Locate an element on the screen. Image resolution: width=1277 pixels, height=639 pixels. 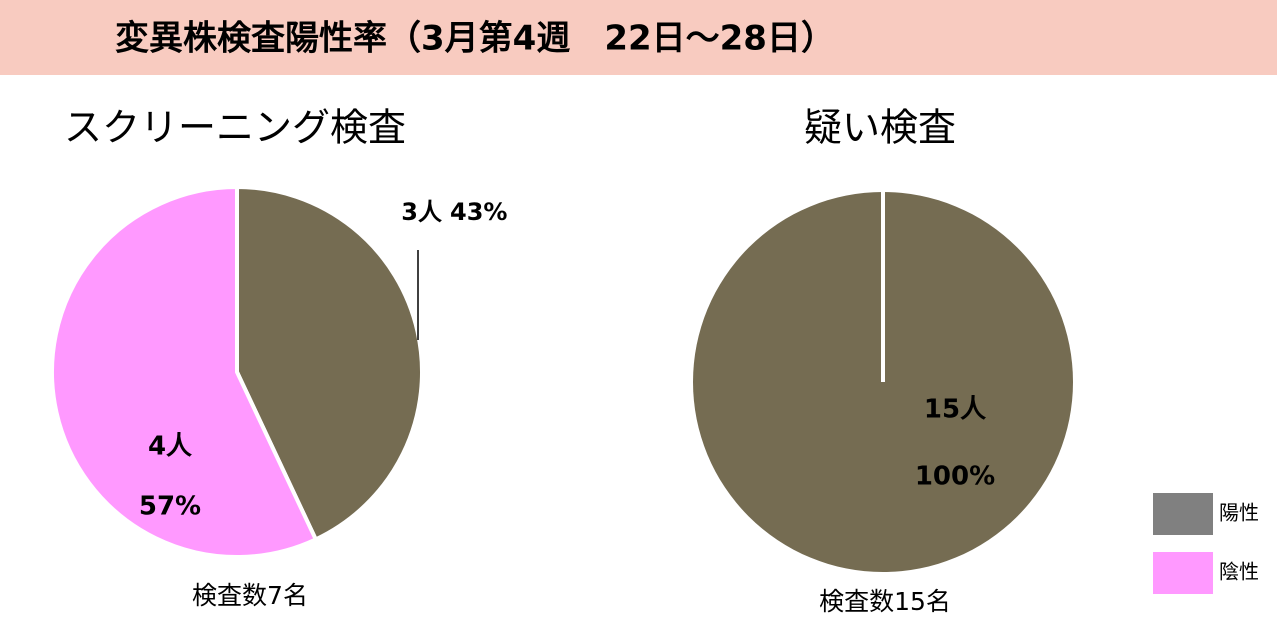
count-label: 3人 is located at coordinates (421, 212).